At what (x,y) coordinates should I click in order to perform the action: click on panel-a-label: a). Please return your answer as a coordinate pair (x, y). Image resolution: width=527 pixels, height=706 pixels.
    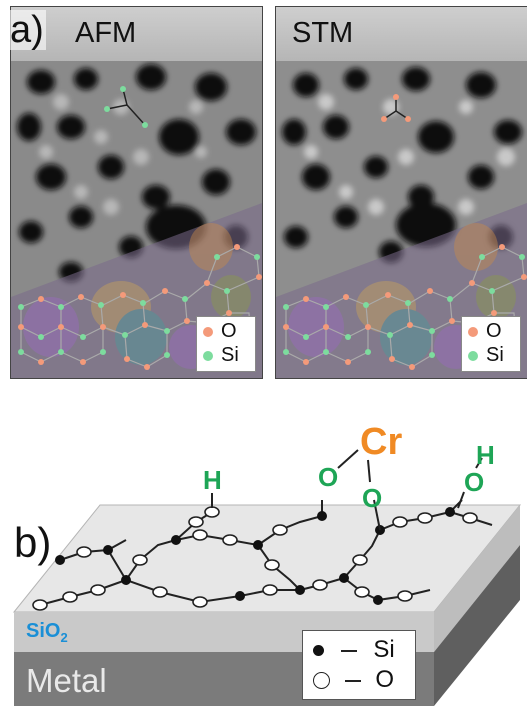
    Looking at the image, I should click on (27, 30).